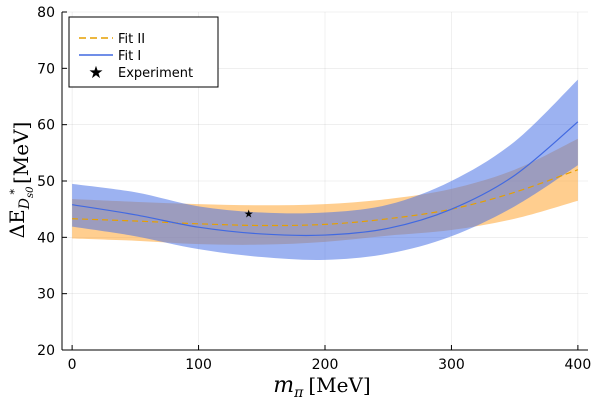  I want to click on x-tick-label: 300, so click(451, 365).